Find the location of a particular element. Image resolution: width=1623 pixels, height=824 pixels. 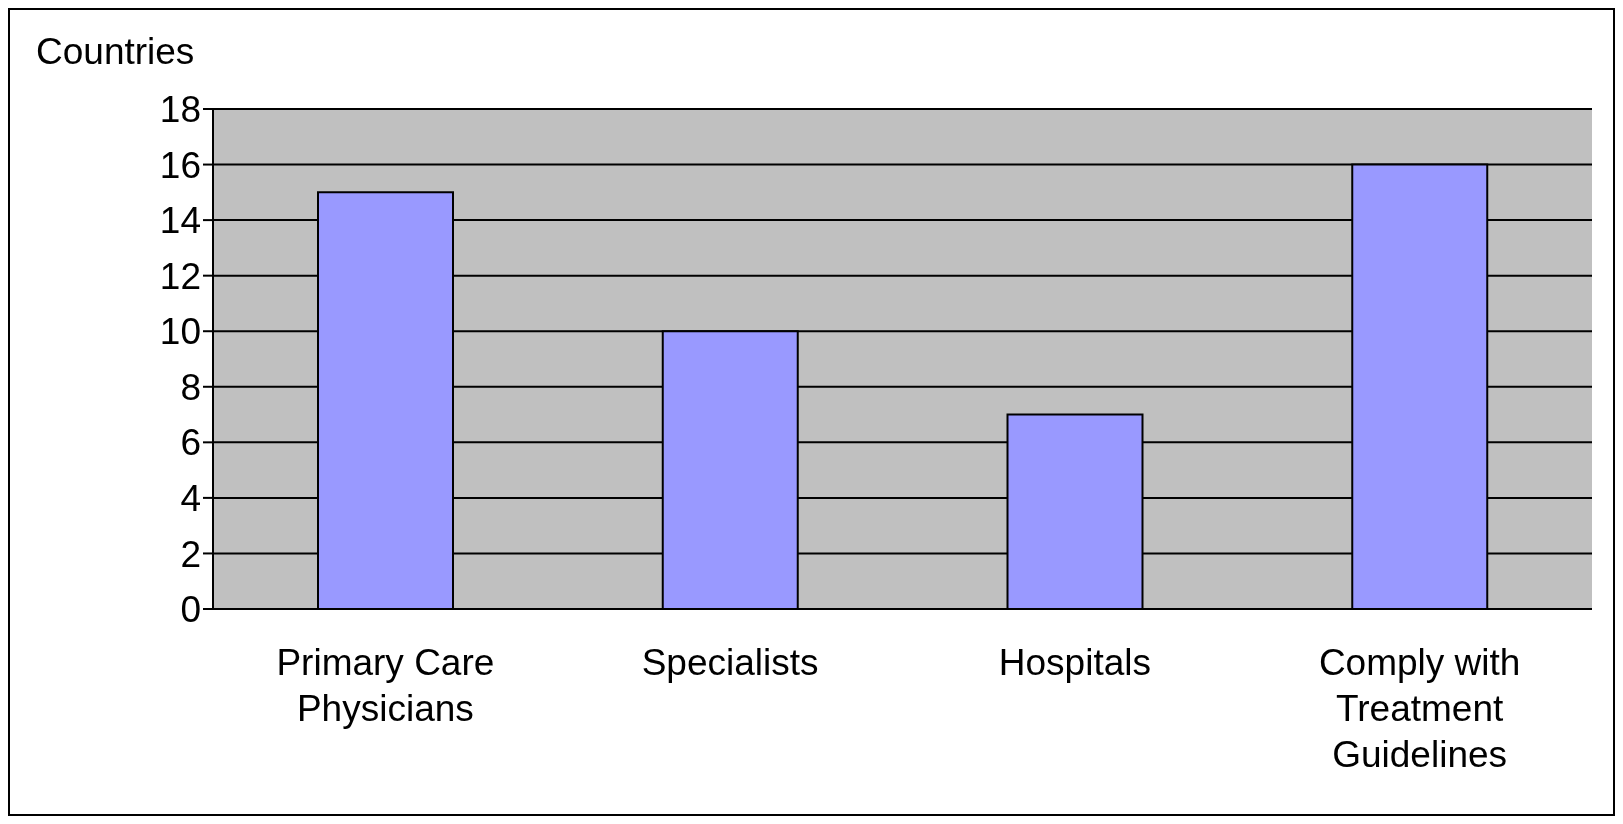

y-tick-label: 6 is located at coordinates (190, 443).